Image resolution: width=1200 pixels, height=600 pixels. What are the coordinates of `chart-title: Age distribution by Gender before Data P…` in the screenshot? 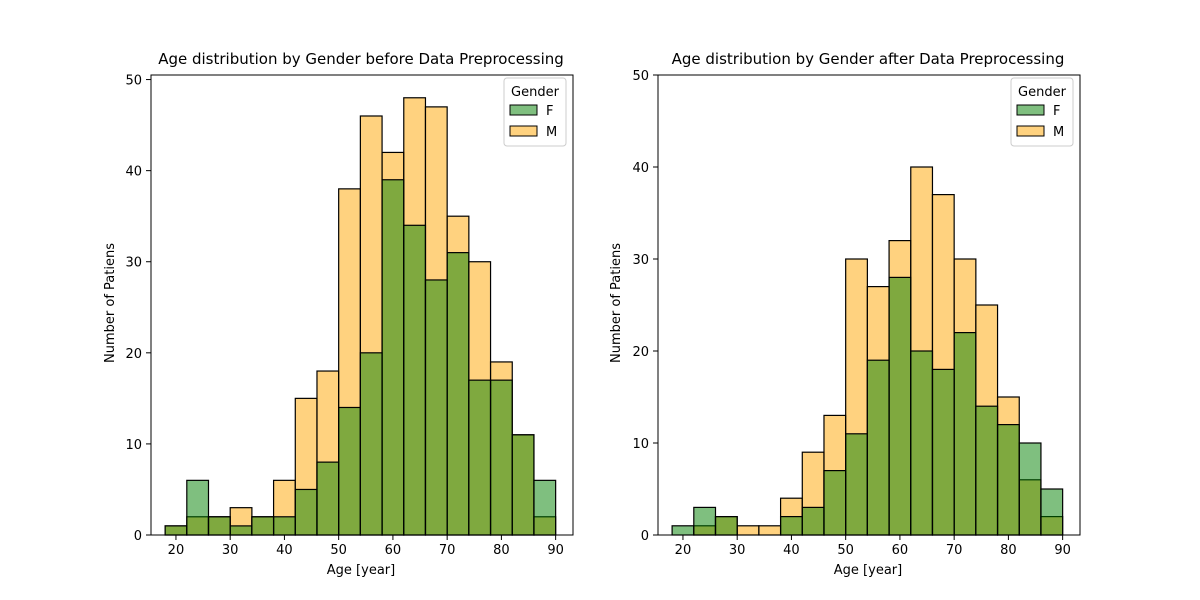 It's located at (361, 59).